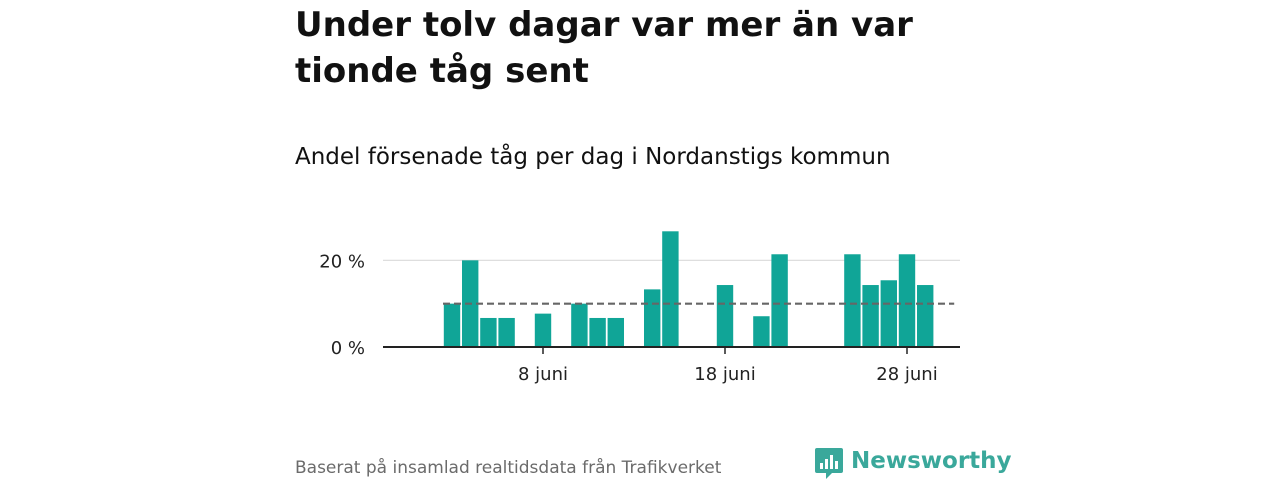 This screenshot has width=1280, height=480. I want to click on axes, so click(671, 328).